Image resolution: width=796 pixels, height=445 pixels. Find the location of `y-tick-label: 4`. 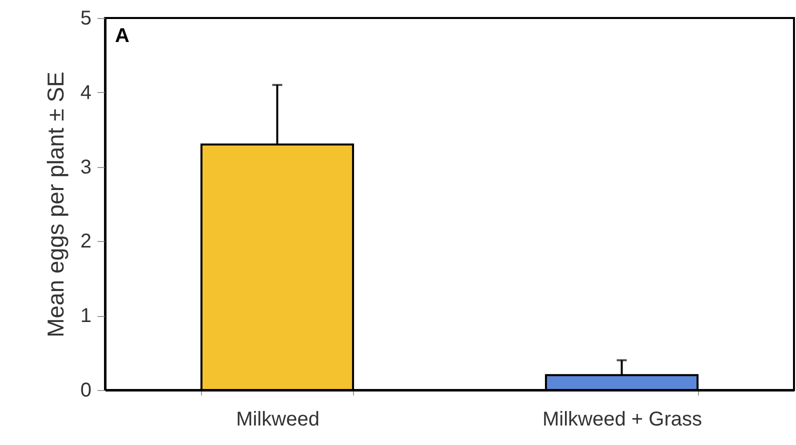

y-tick-label: 4 is located at coordinates (86, 93).